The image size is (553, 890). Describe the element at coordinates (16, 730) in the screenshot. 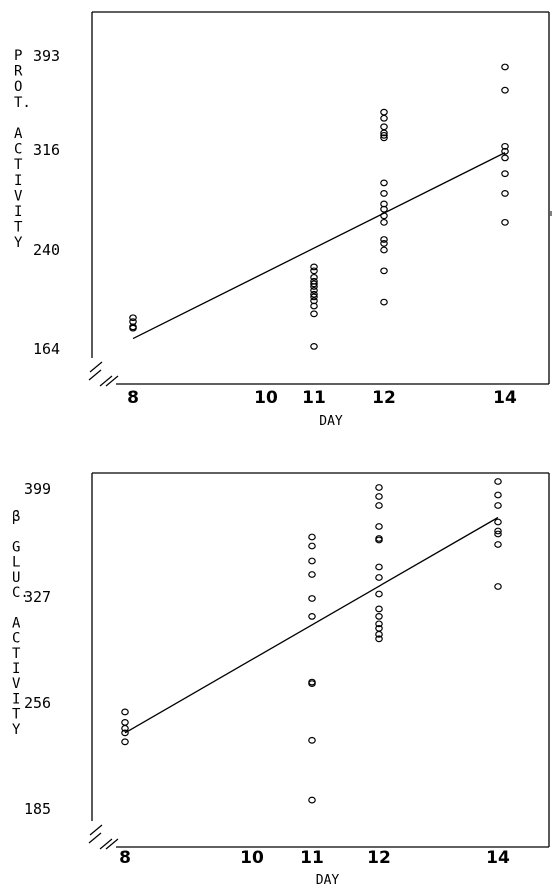

I see `y-axis-label-char: Y` at that location.